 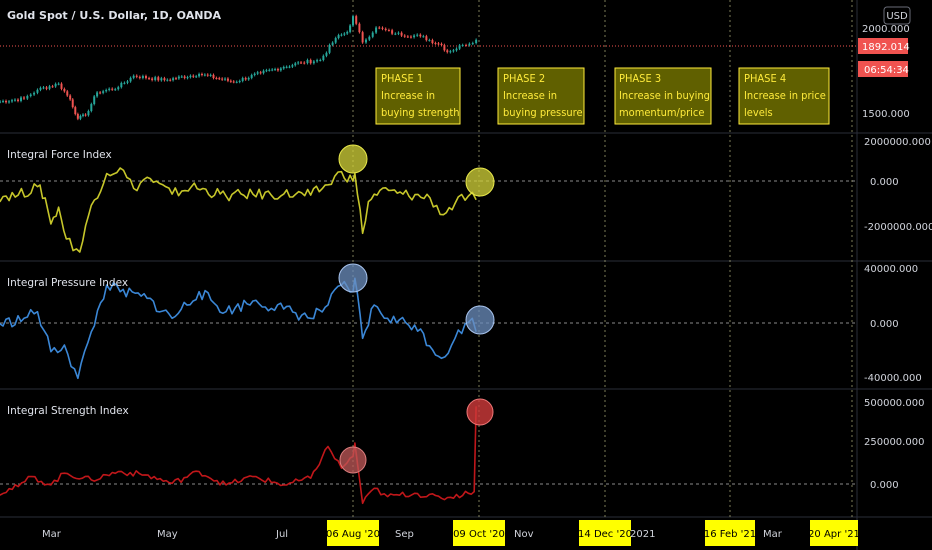 What do you see at coordinates (884, 485) in the screenshot?
I see `strength-tick-zero: 0.000` at bounding box center [884, 485].